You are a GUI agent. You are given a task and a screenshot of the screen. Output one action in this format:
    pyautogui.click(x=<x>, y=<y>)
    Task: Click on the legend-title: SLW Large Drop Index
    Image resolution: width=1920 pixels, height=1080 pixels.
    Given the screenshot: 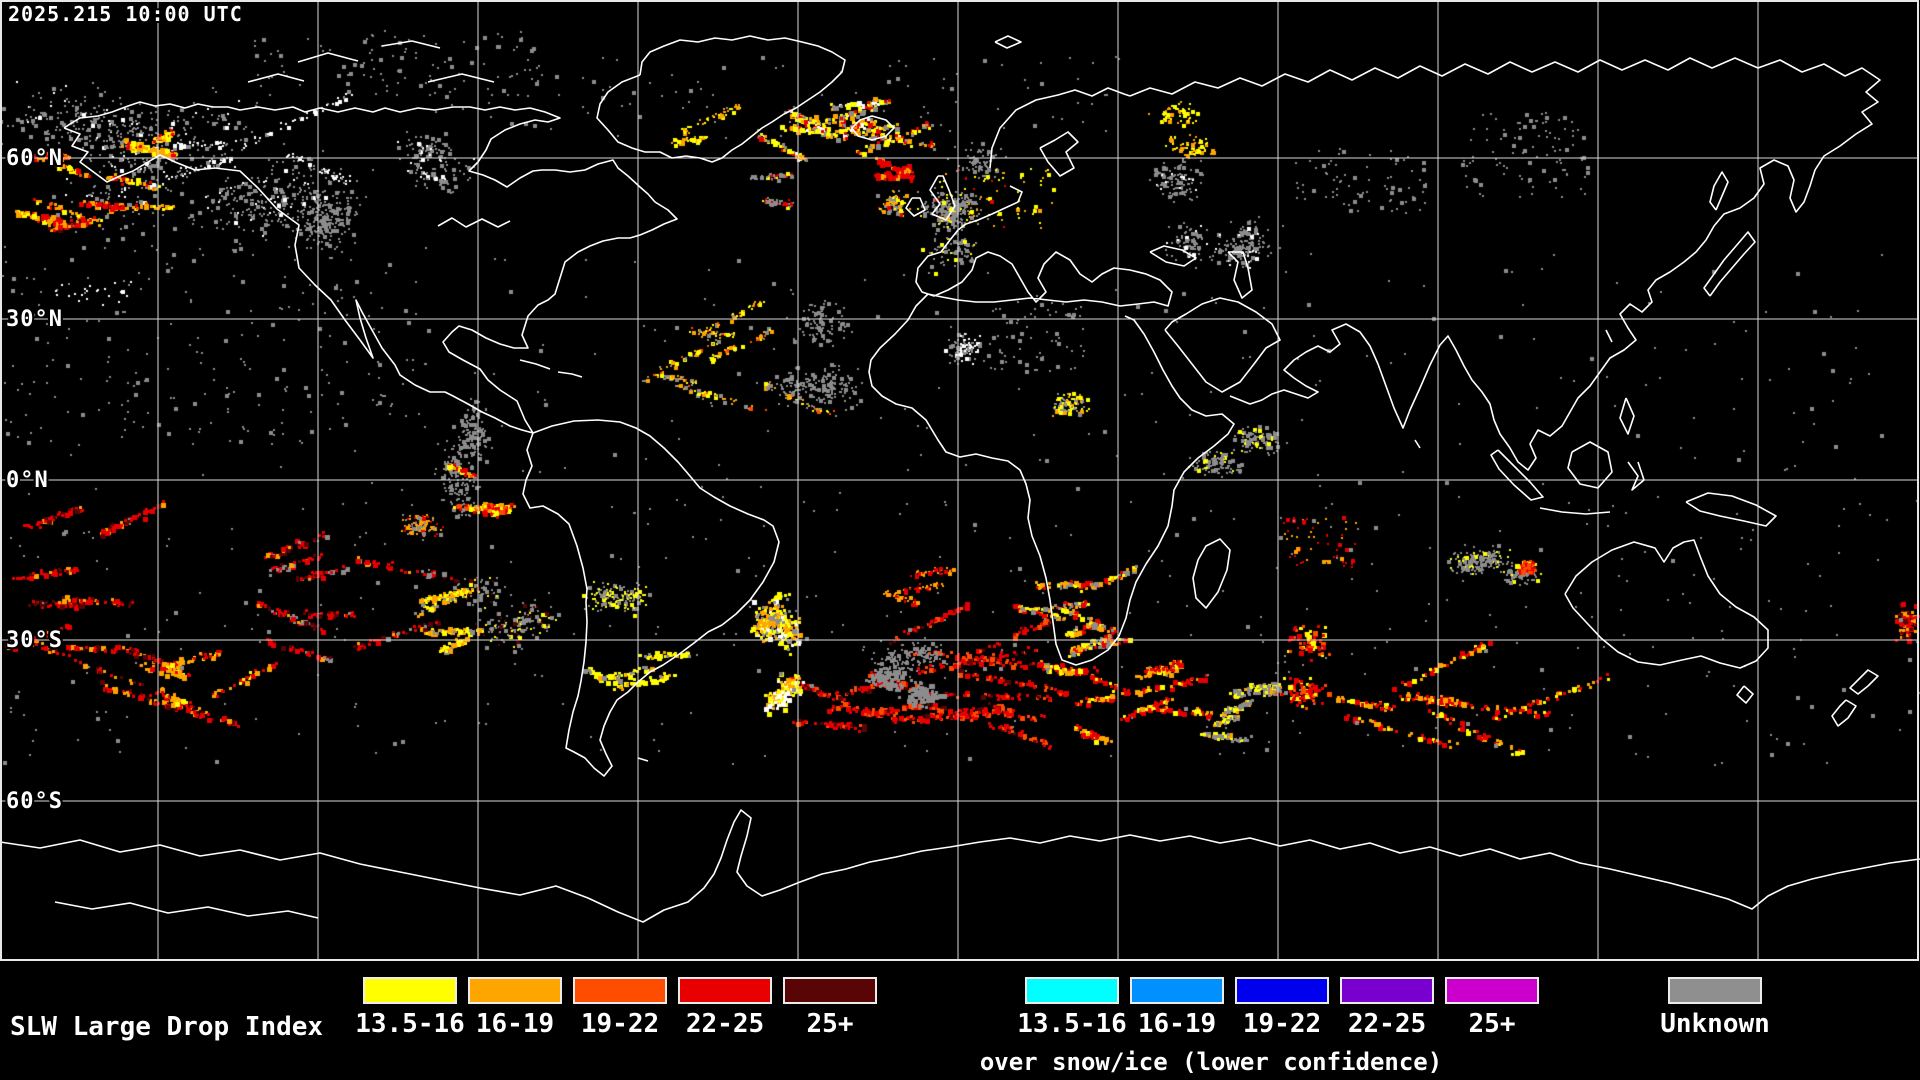 What is the action you would take?
    pyautogui.click(x=167, y=1027)
    